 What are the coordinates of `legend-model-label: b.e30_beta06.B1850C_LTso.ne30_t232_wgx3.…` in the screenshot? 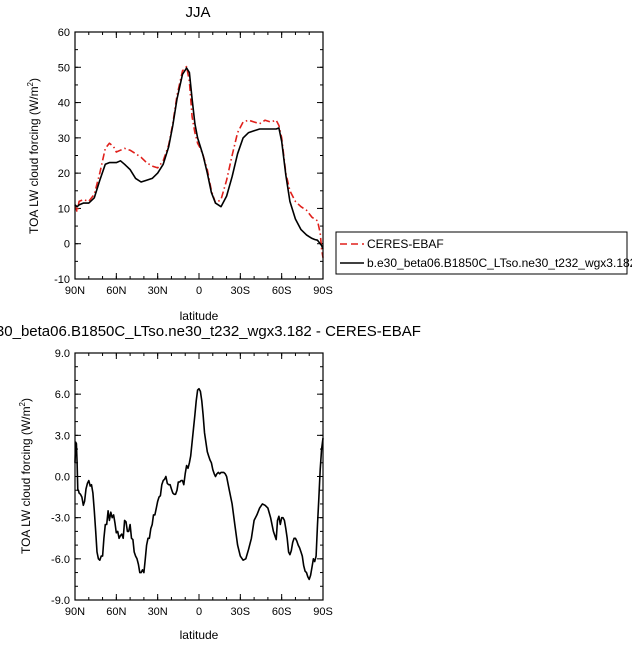 It's located at (499, 263).